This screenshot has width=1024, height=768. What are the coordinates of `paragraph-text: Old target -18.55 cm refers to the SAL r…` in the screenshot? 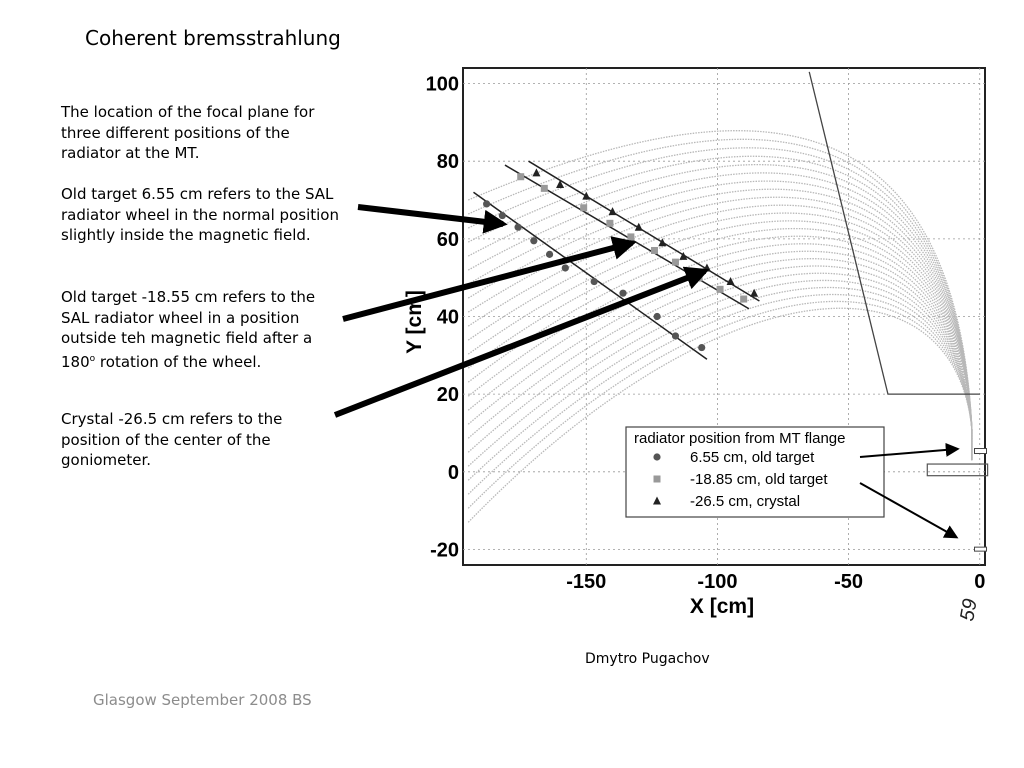 It's located at (188, 329).